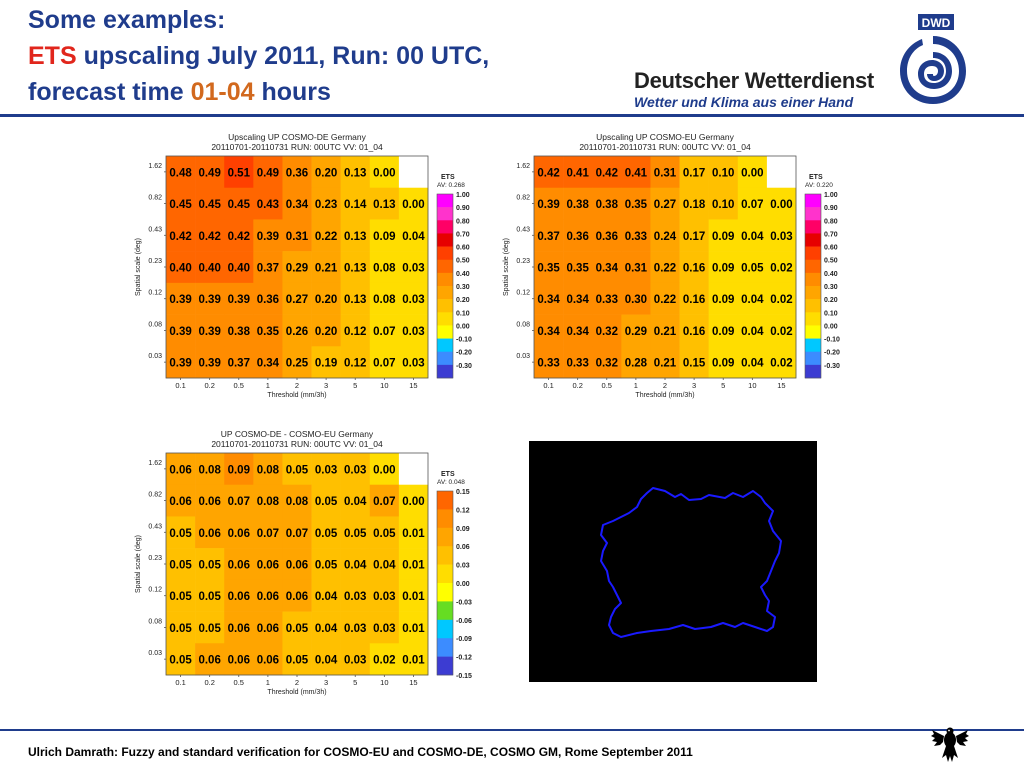 This screenshot has width=1024, height=768. I want to click on cell-value-label: 0.35, so click(268, 332).